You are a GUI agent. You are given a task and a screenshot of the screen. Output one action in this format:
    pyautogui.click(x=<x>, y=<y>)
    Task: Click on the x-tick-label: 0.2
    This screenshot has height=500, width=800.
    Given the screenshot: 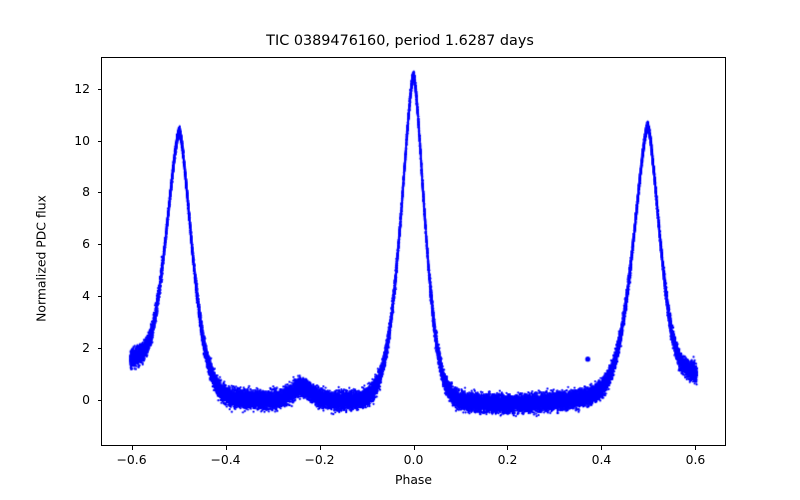 What is the action you would take?
    pyautogui.click(x=507, y=459)
    